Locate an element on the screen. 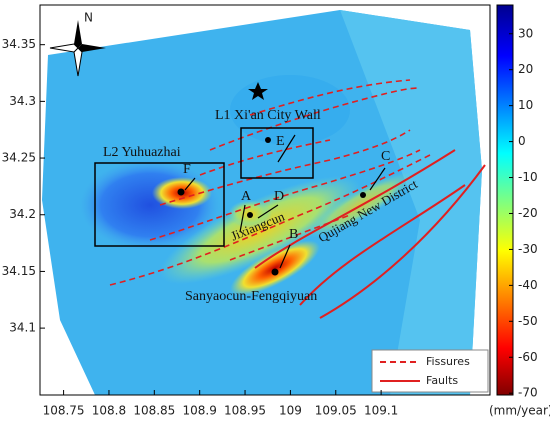 The image size is (550, 428). compass-label: N is located at coordinates (88, 18).